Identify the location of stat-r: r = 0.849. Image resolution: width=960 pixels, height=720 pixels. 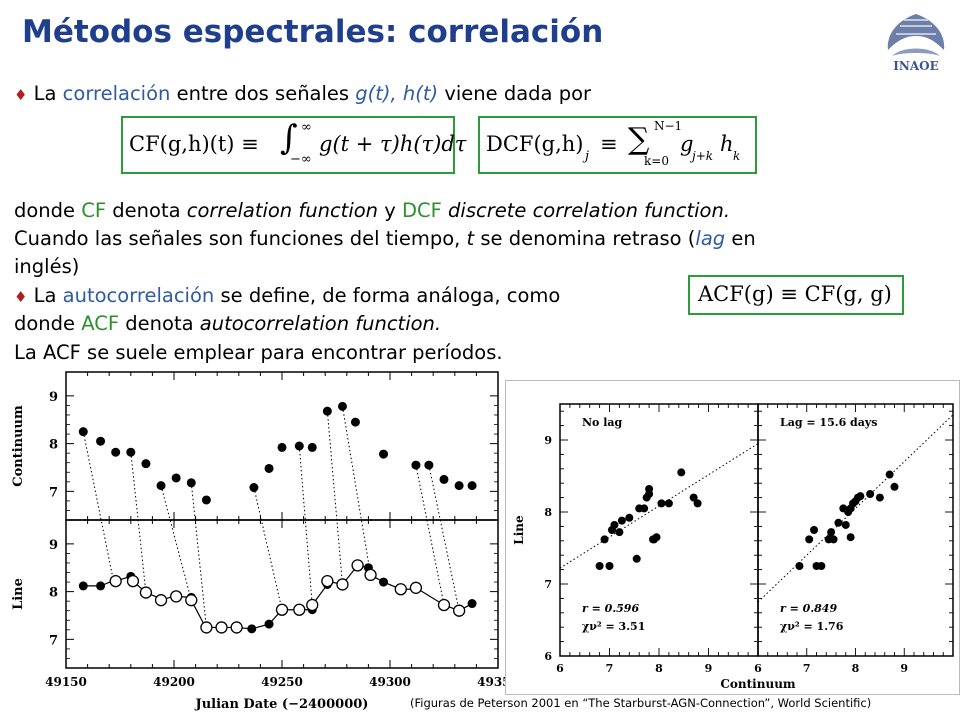
(808, 608).